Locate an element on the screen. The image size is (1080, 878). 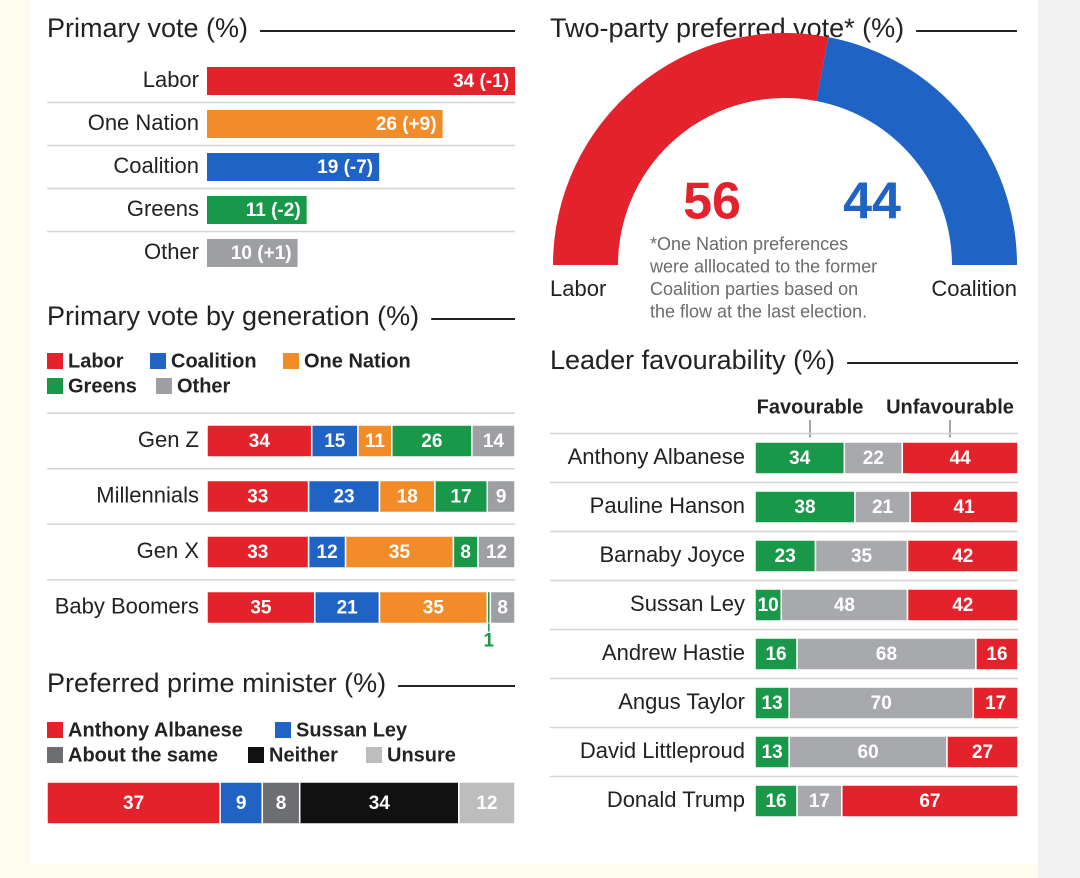
value-label: 13 is located at coordinates (772, 703).